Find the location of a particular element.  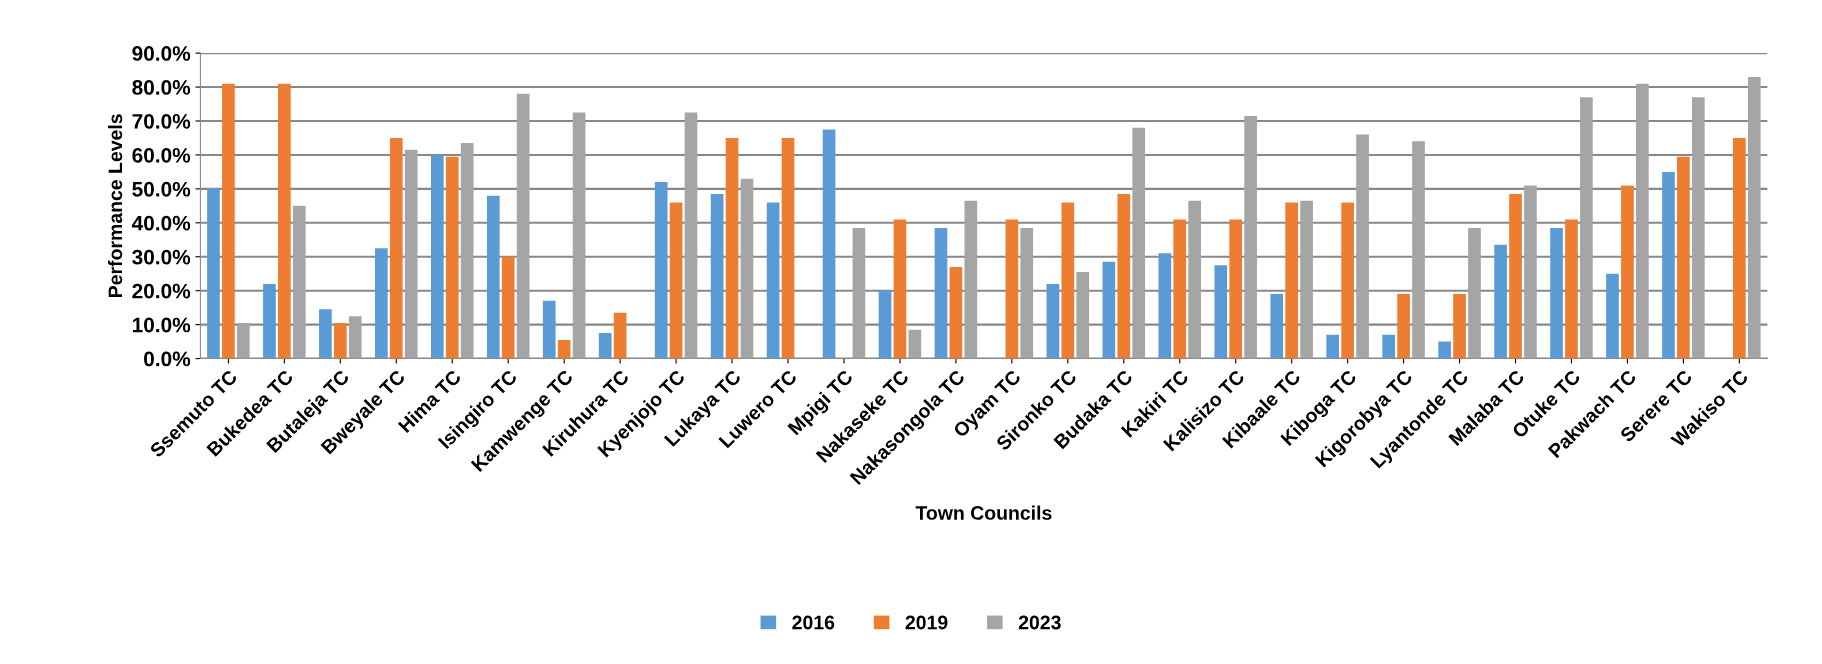

legend-label: 2023 is located at coordinates (1039, 622).